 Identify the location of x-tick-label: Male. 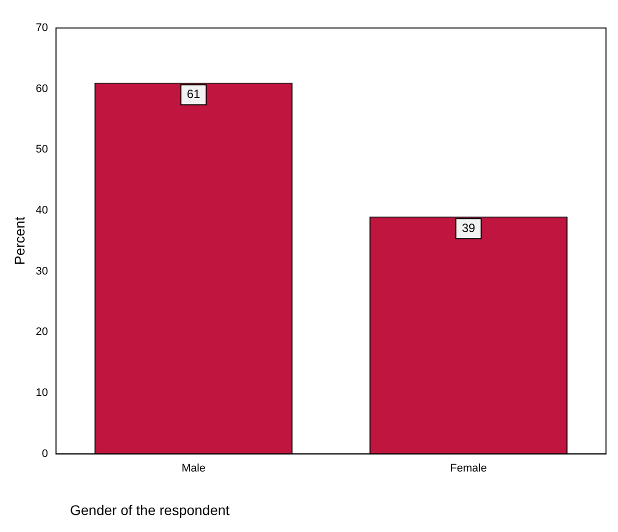
(194, 468).